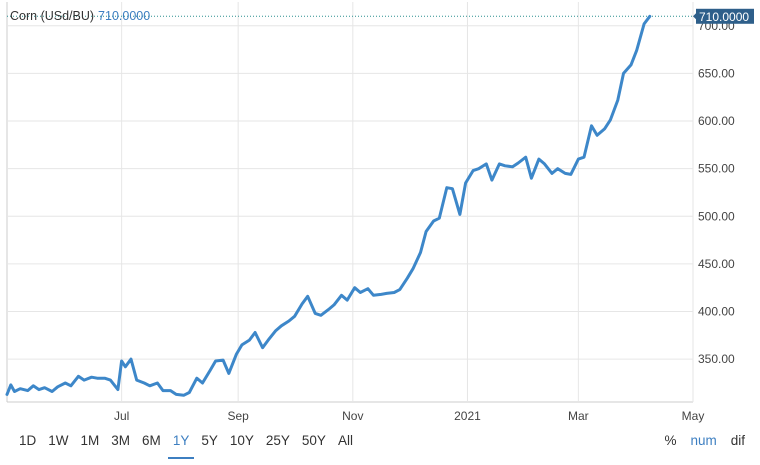  I want to click on mode-button-num: num, so click(703, 440).